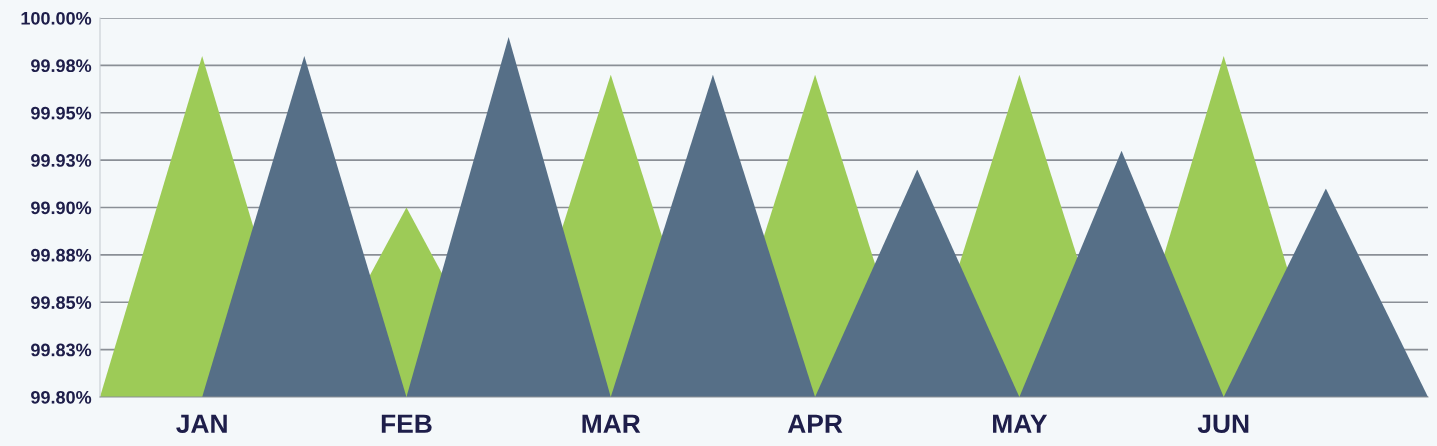  I want to click on x-tick-label: JAN, so click(201, 424).